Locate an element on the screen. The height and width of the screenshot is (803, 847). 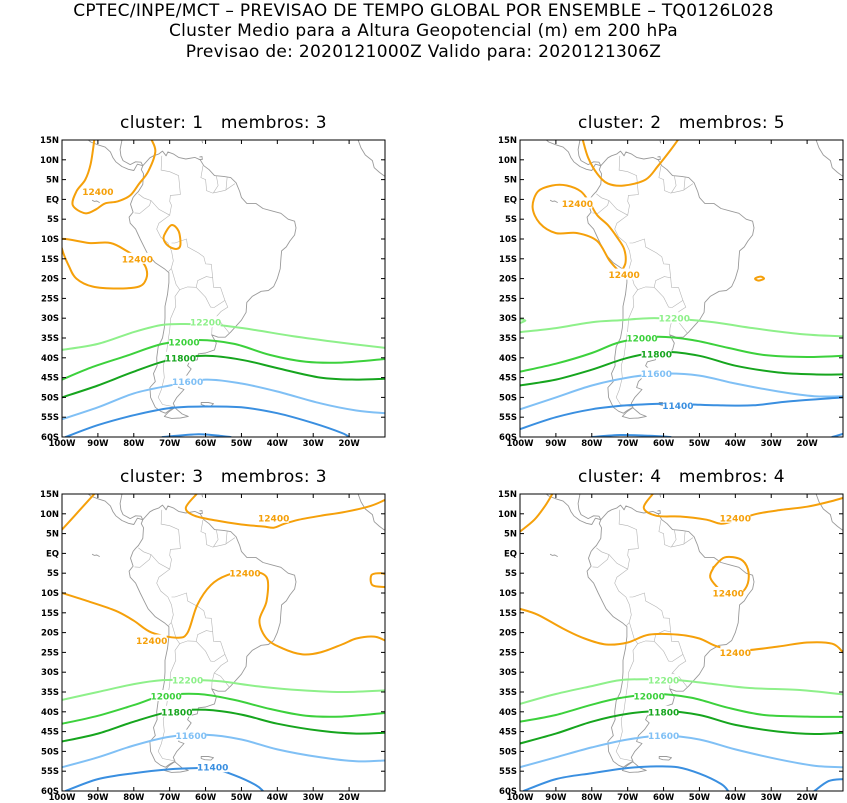
lon-label: 30W is located at coordinates (772, 444).